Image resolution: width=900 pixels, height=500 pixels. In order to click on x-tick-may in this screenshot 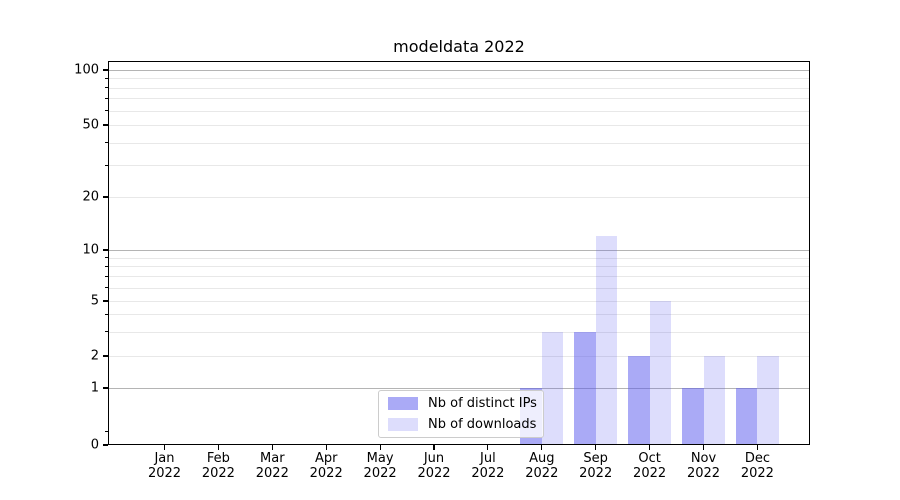, I will do `click(380, 447)`.